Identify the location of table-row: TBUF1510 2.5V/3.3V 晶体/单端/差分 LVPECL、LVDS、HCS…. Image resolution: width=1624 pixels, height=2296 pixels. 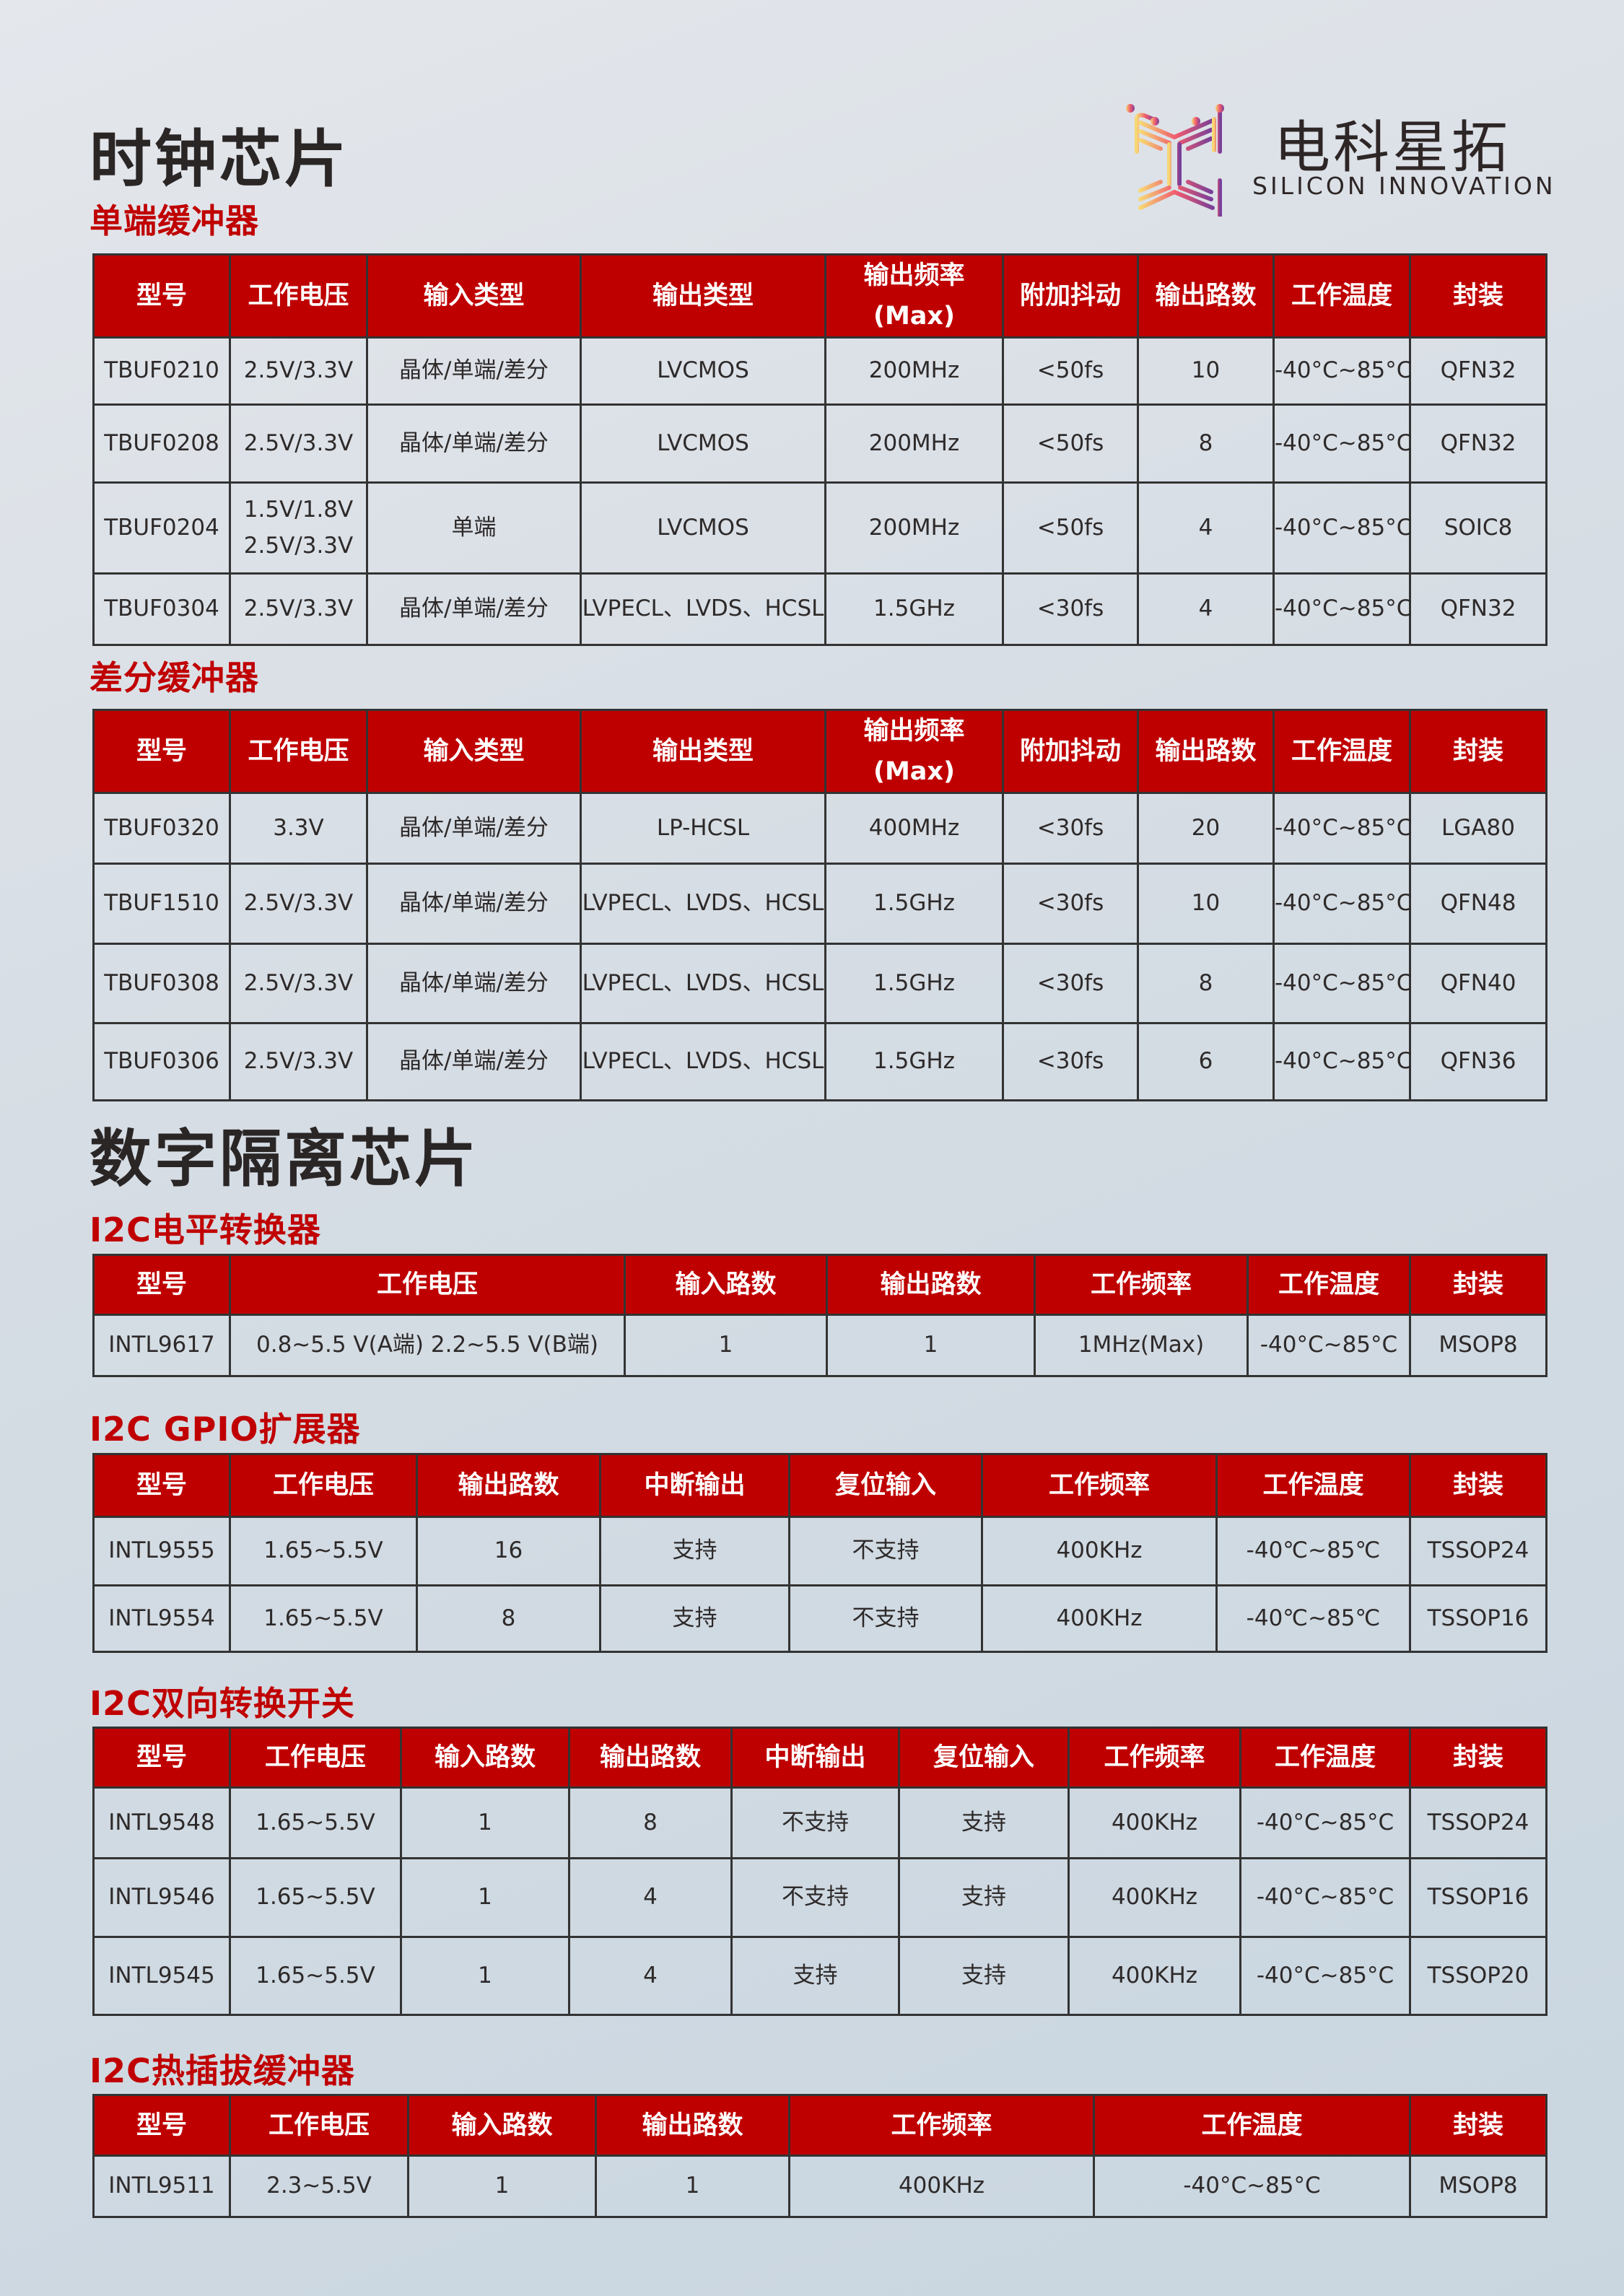
(819, 904).